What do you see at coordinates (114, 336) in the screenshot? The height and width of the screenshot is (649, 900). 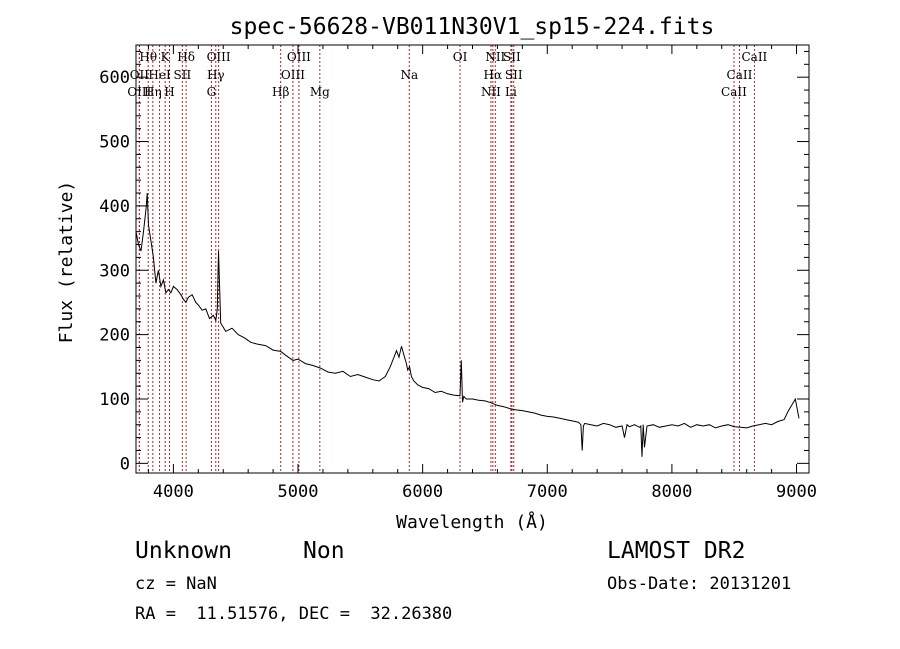 I see `y-tick-label: 200` at bounding box center [114, 336].